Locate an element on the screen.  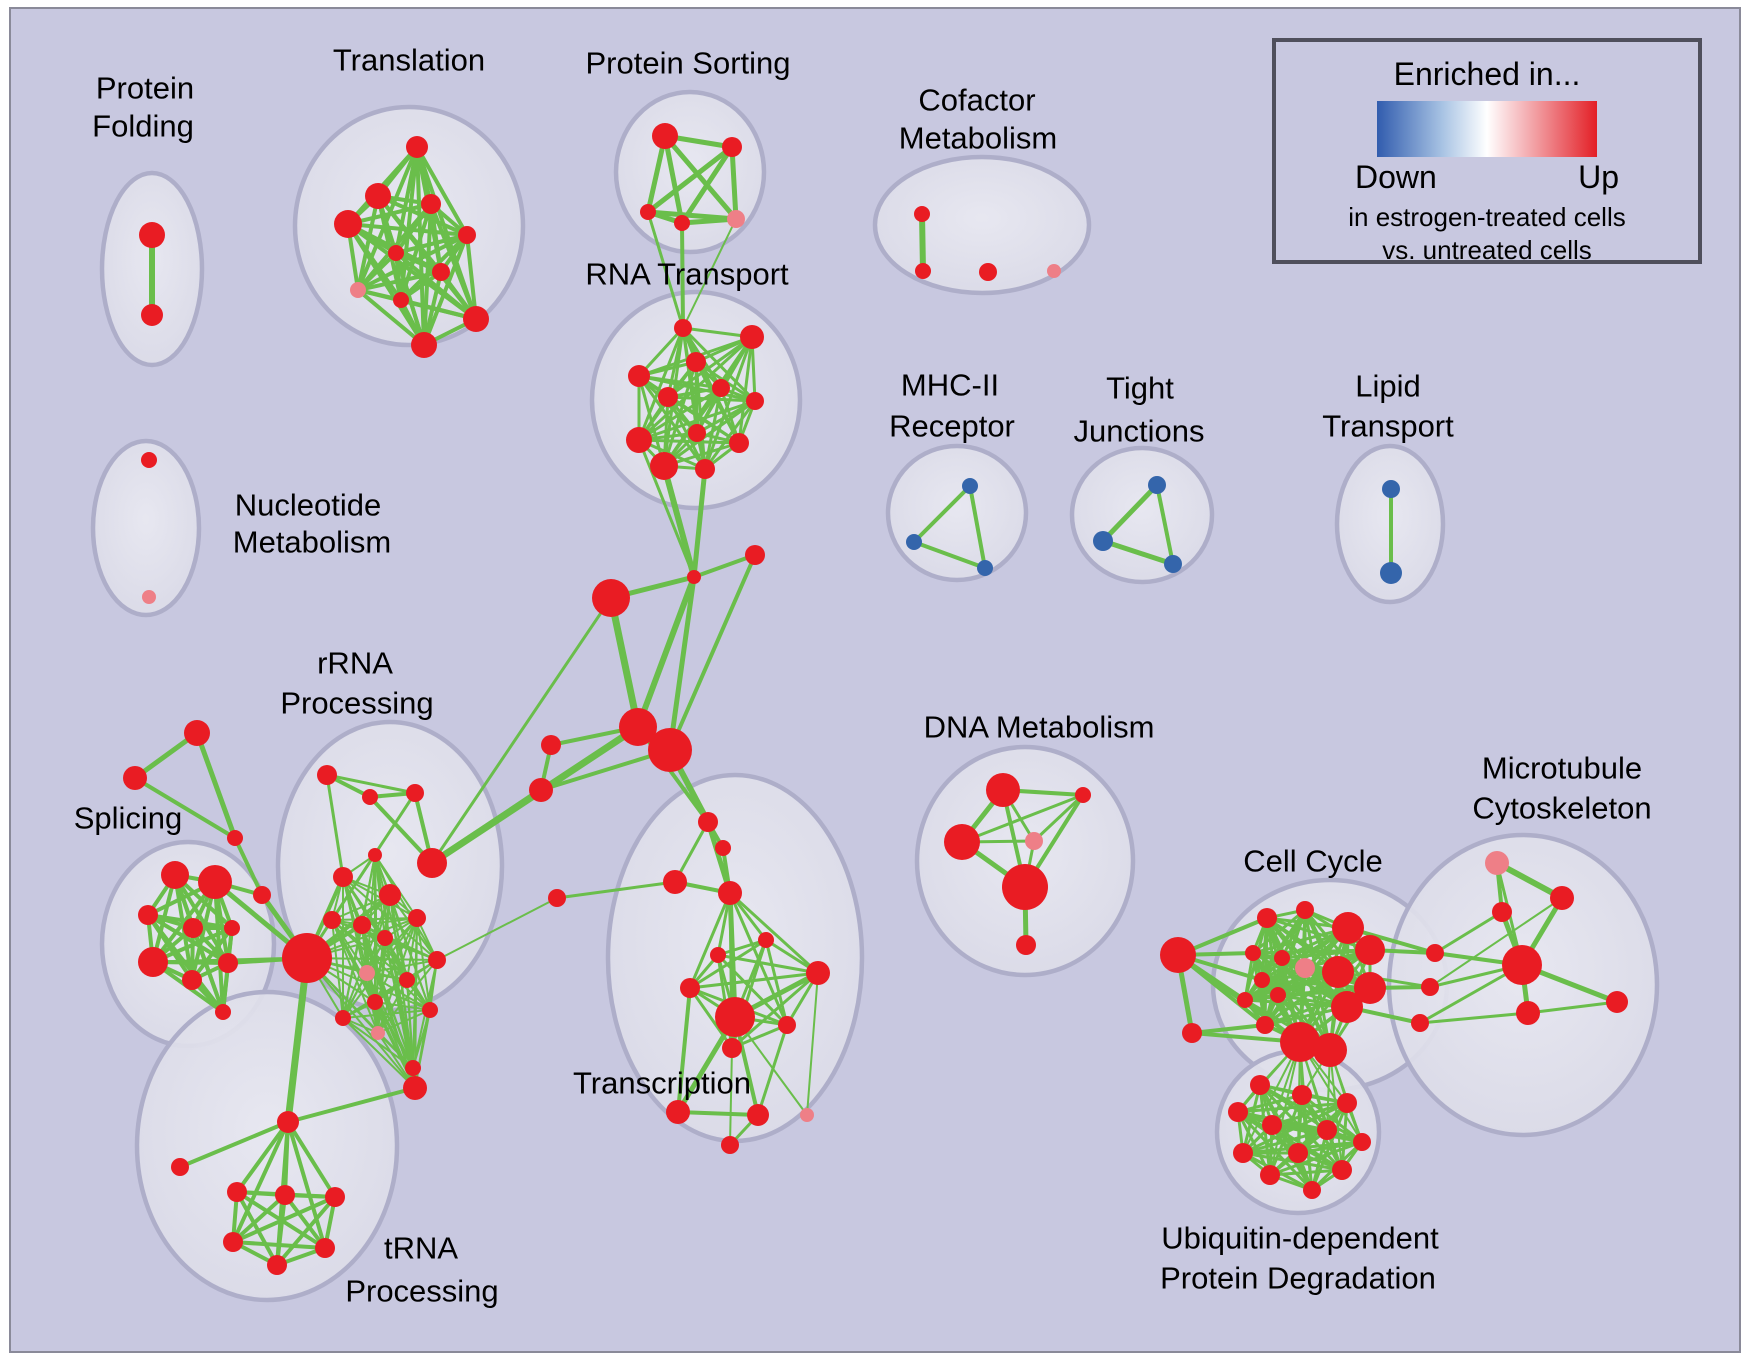
node-rt4 is located at coordinates (639, 376).